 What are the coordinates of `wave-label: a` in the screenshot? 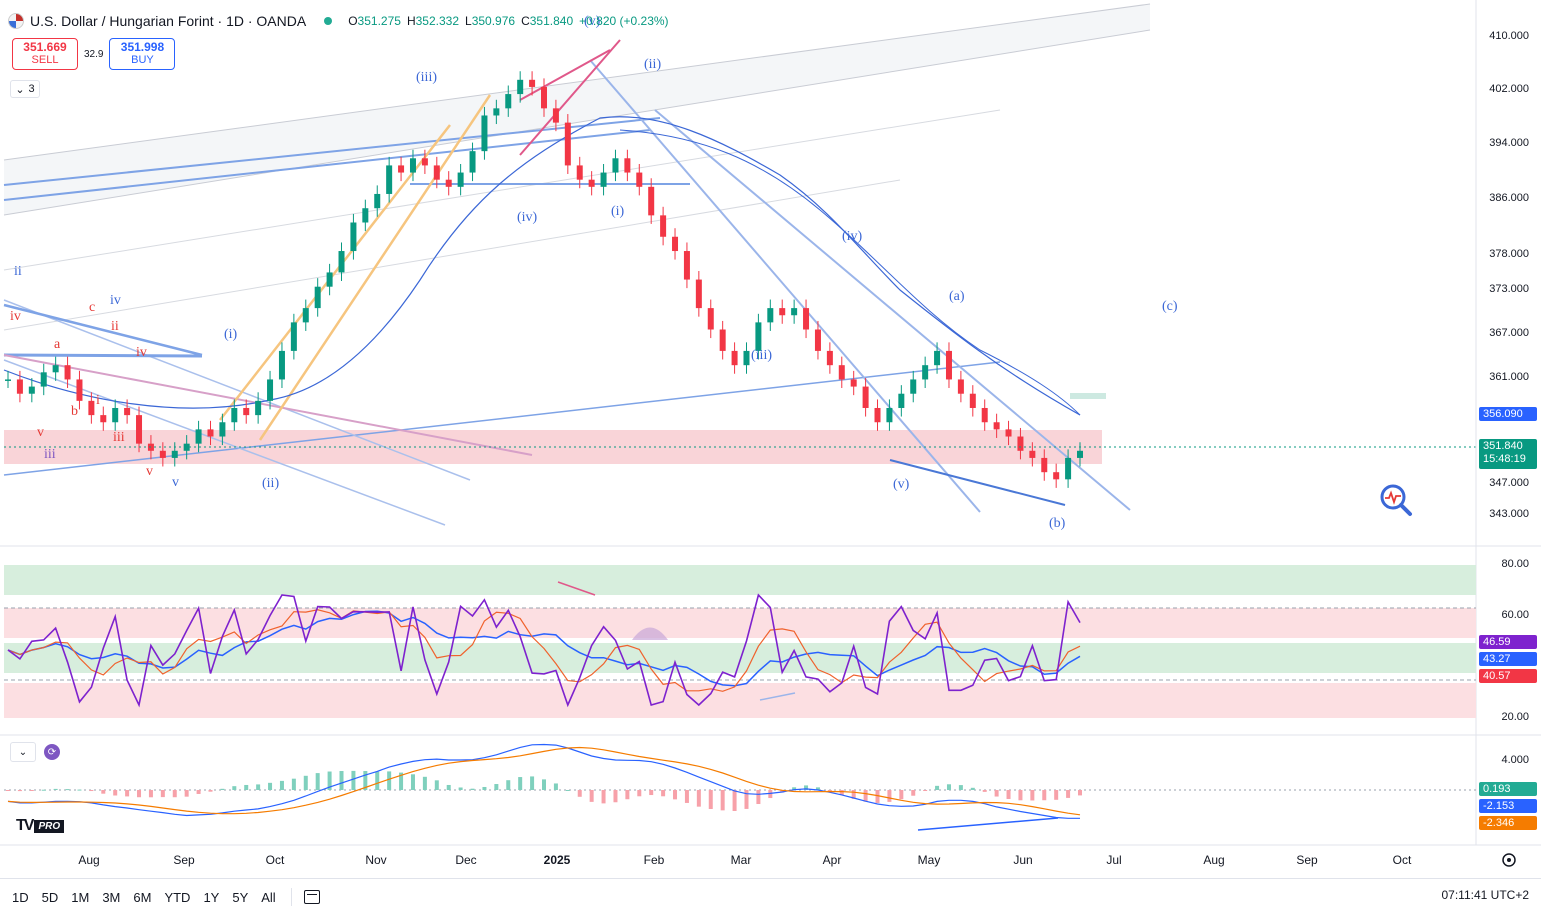 It's located at (57, 344).